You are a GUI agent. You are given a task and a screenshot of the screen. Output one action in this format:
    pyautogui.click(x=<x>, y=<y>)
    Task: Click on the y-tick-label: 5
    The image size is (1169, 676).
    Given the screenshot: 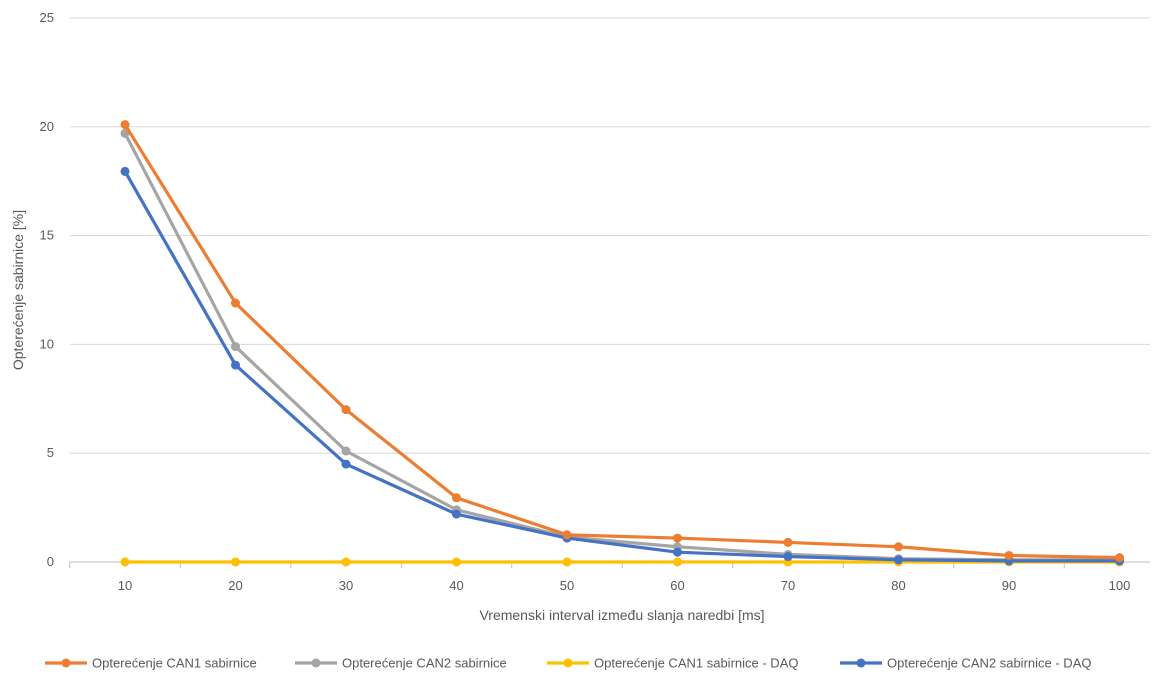 What is the action you would take?
    pyautogui.click(x=50, y=452)
    